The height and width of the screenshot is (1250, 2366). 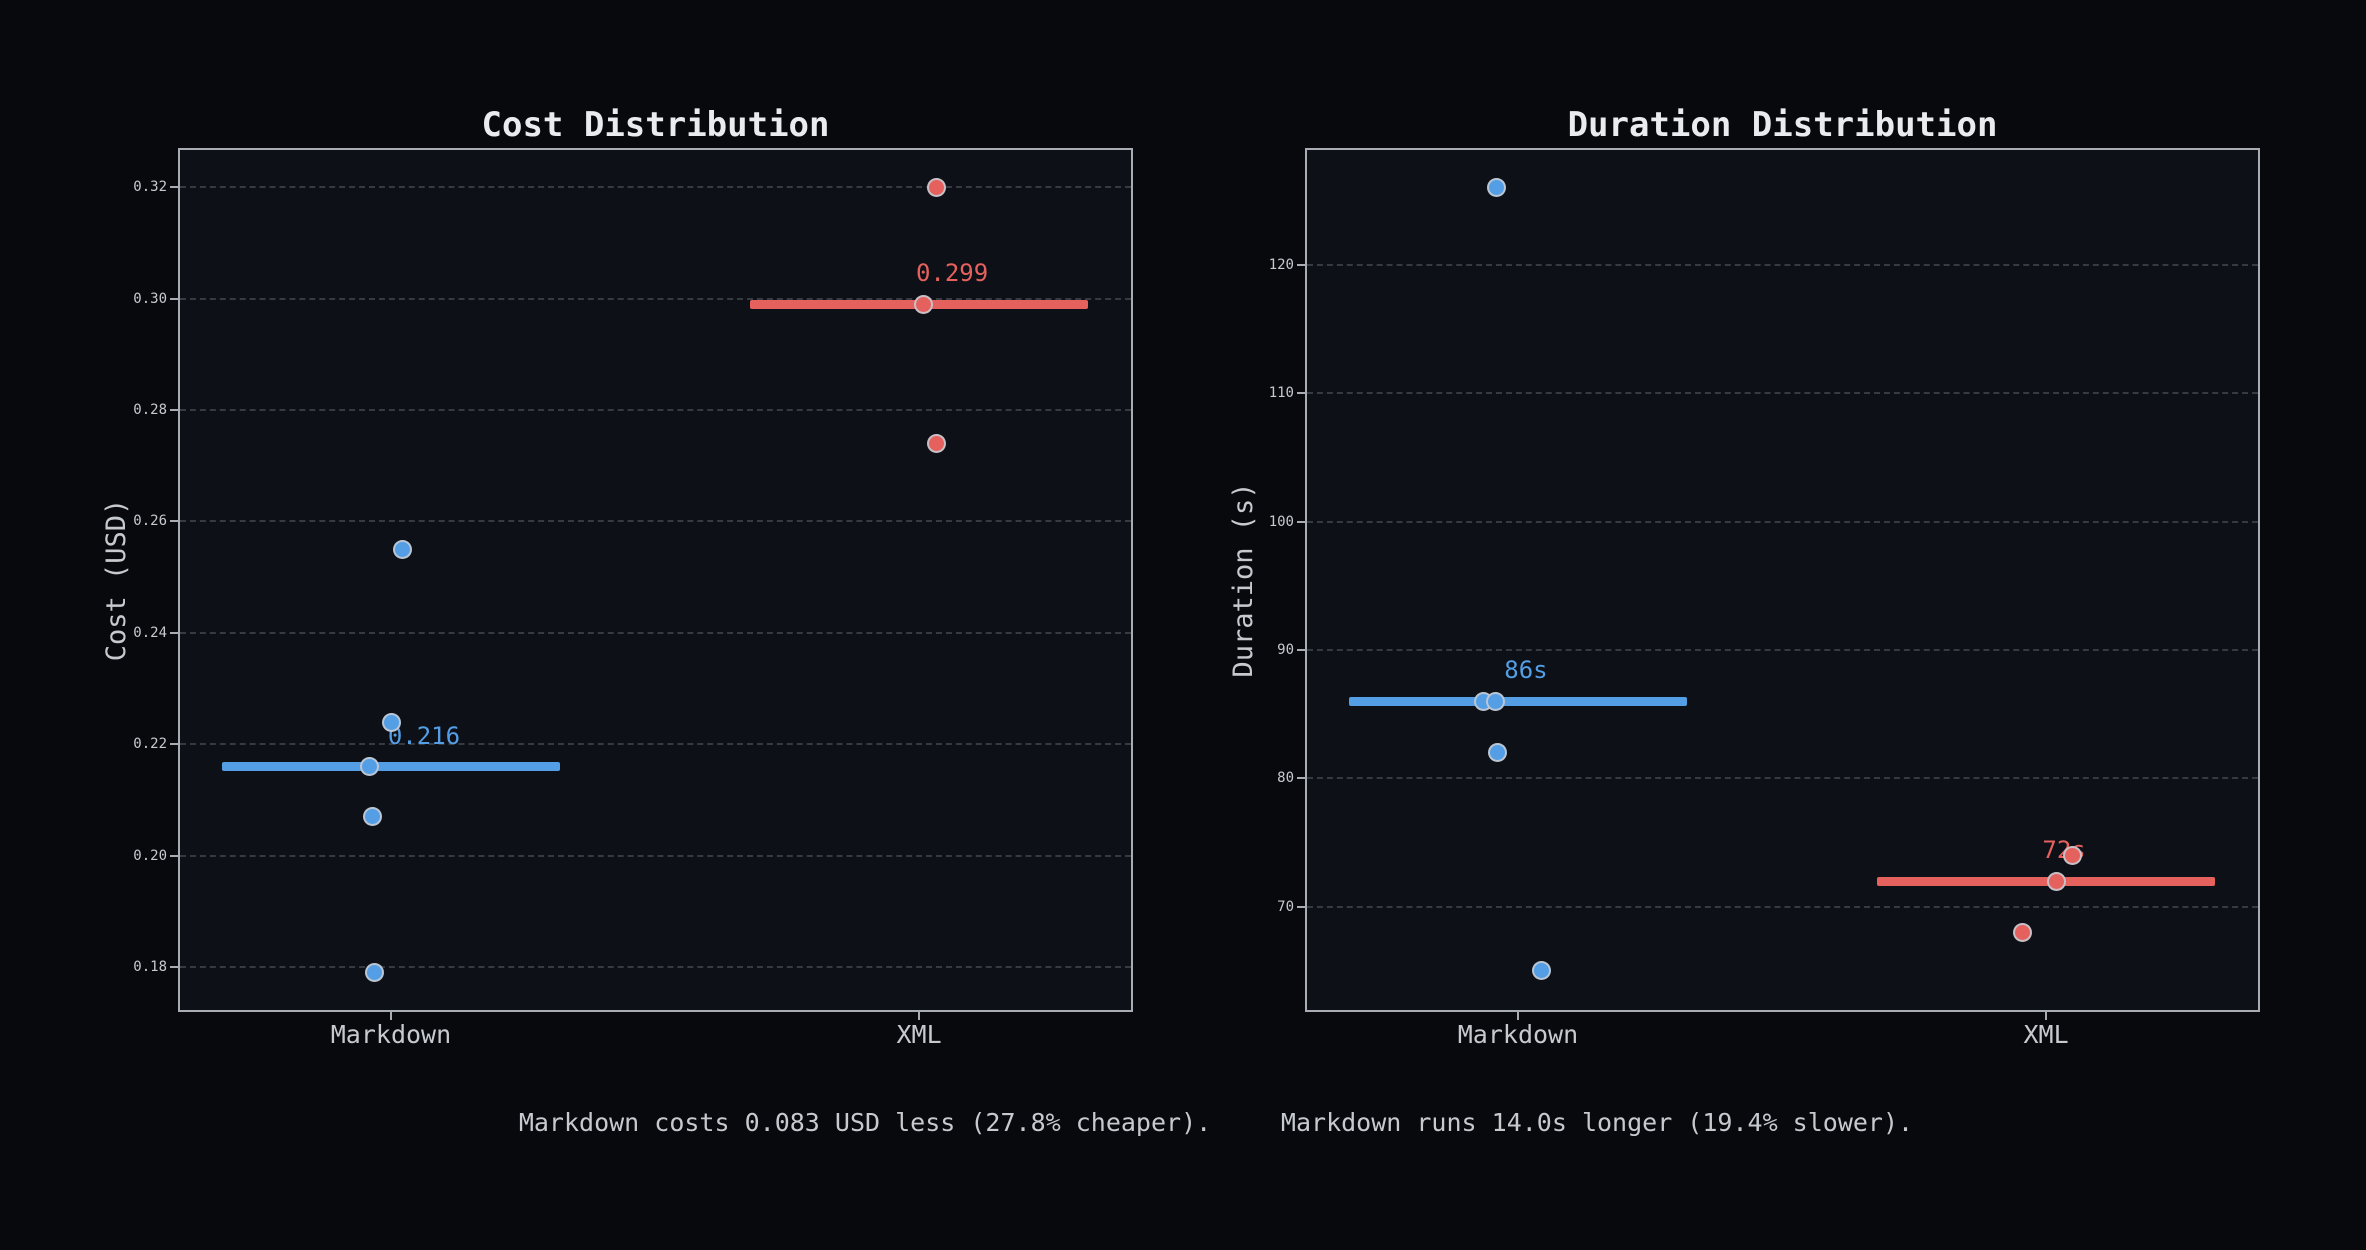 I want to click on xml-median-value-label: 0.299, so click(x=952, y=273).